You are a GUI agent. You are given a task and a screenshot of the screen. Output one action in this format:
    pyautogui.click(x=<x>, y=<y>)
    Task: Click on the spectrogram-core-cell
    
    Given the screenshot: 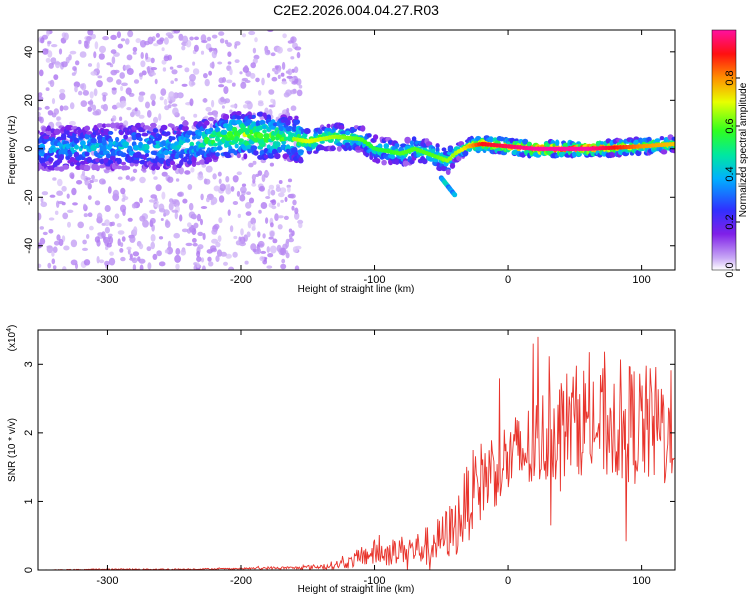 What is the action you would take?
    pyautogui.click(x=450, y=158)
    